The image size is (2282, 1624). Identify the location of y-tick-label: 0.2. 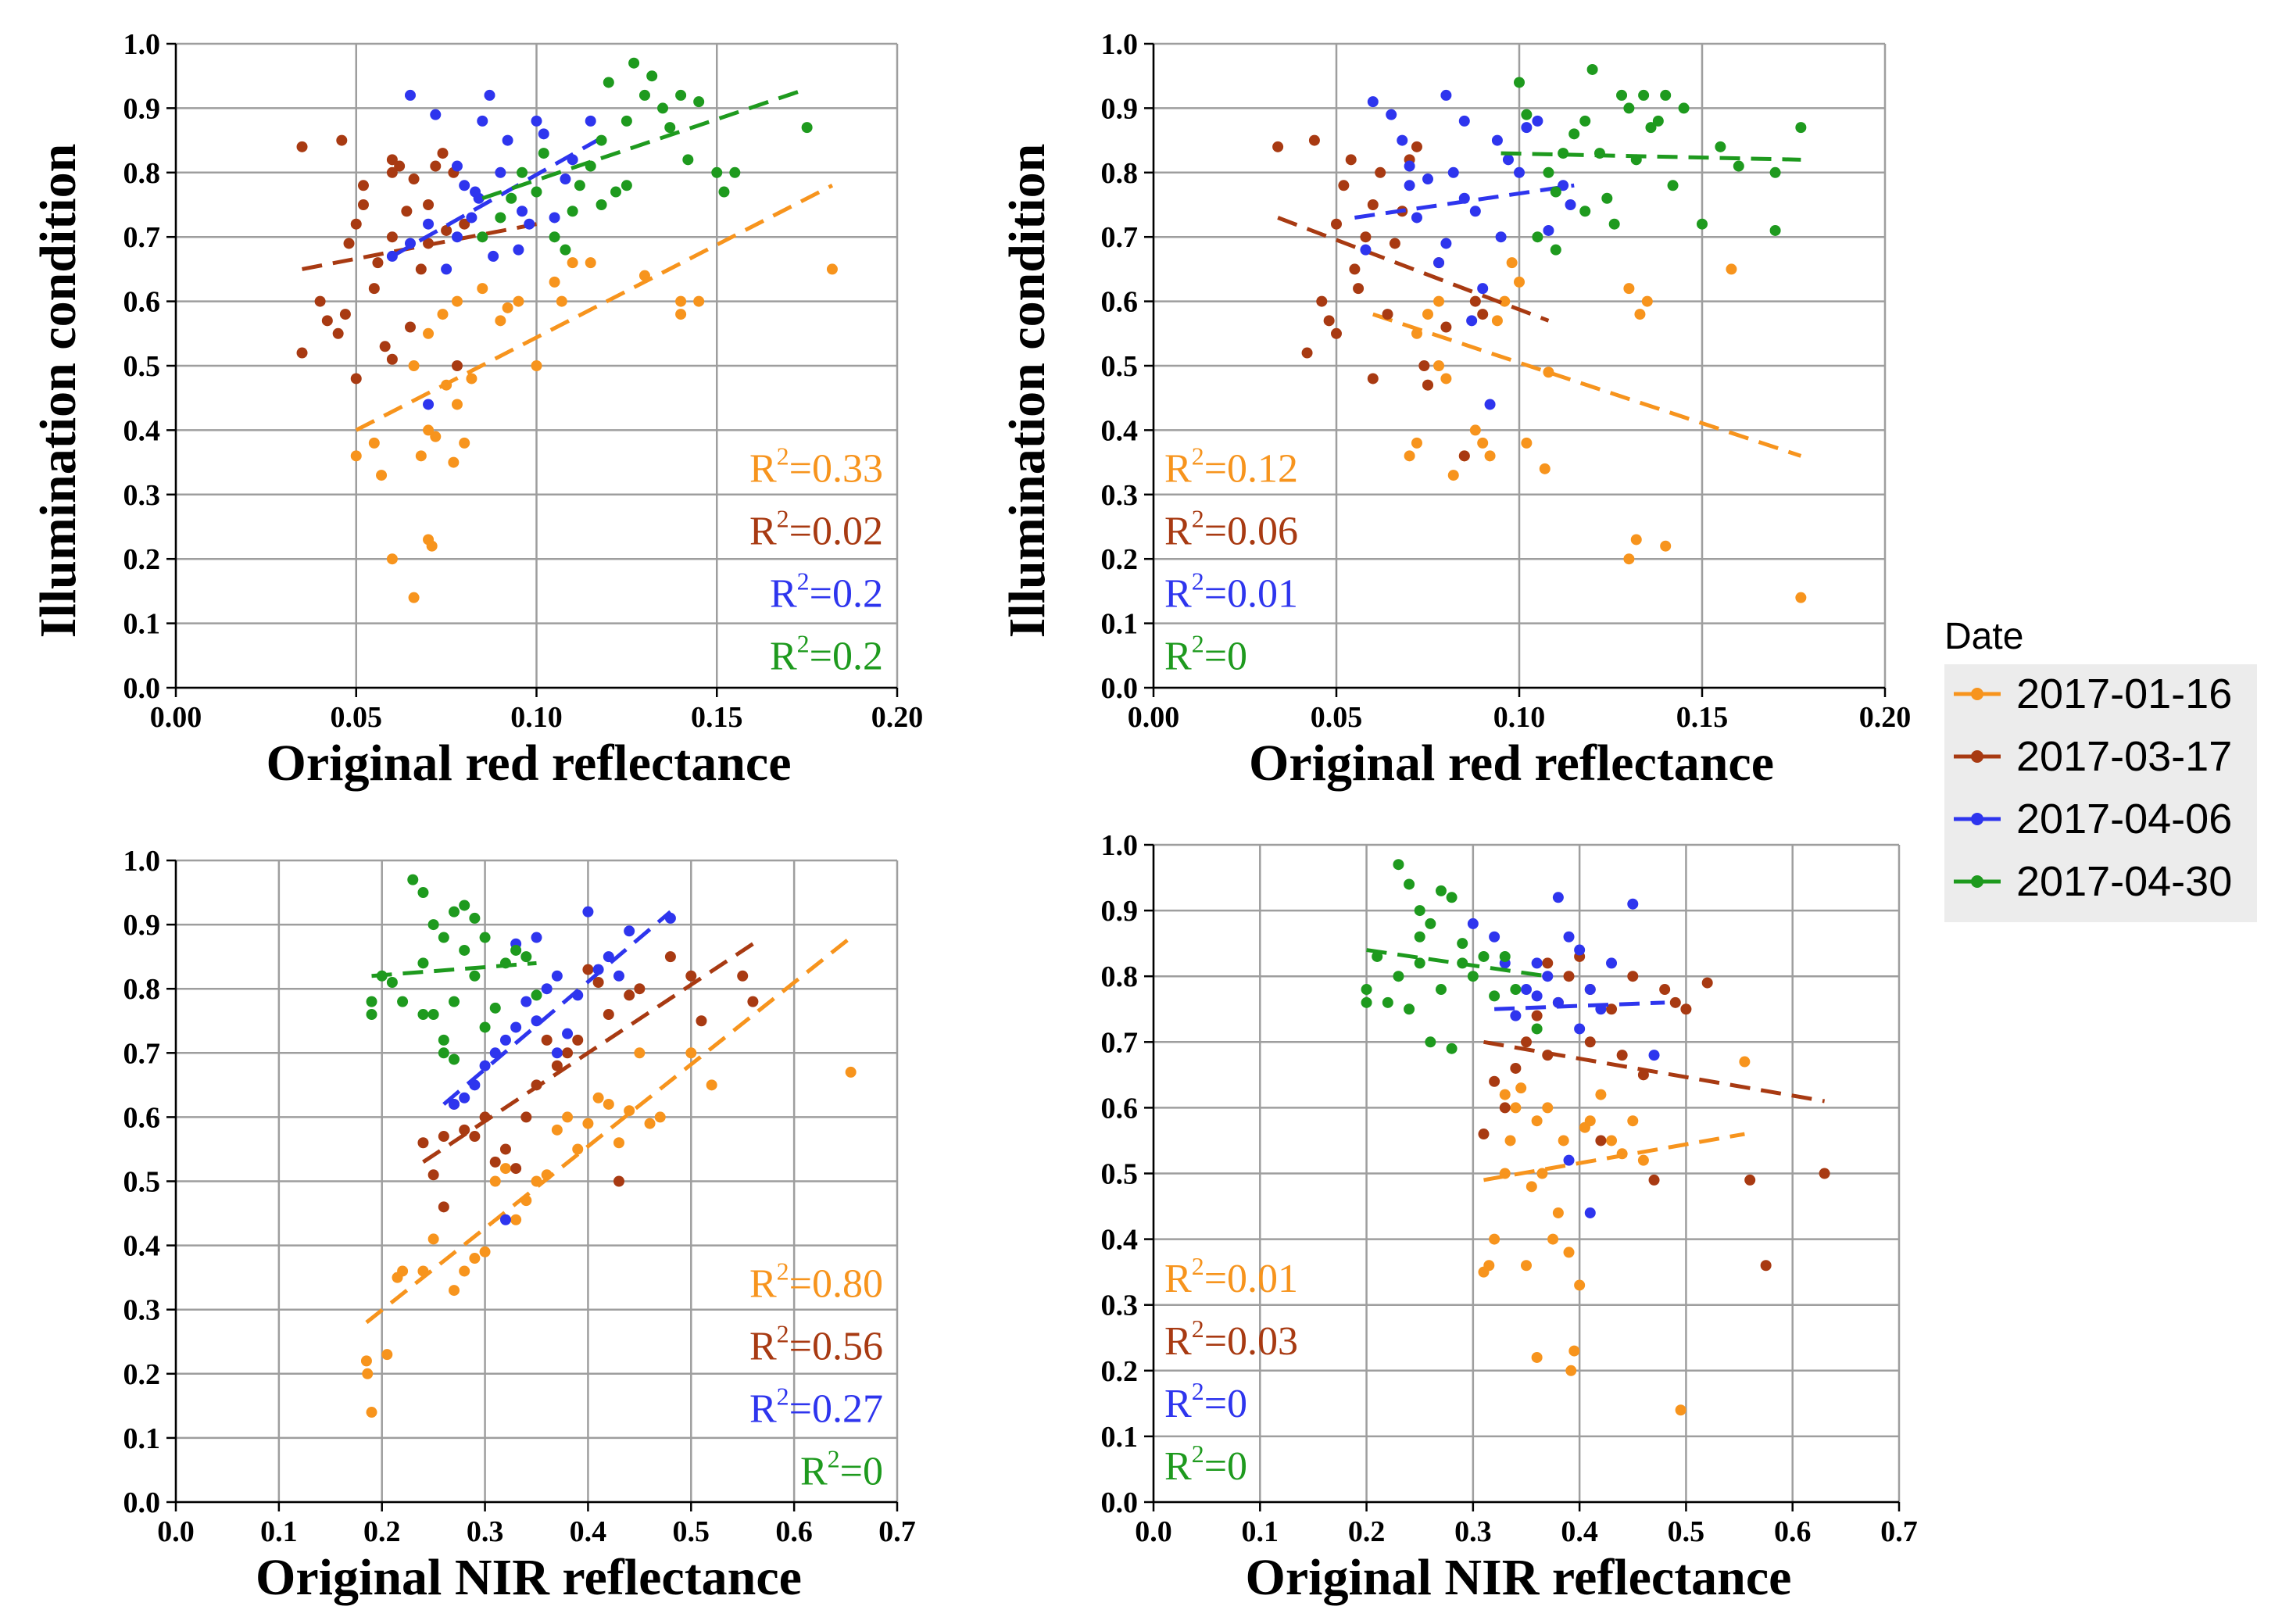
(1120, 559).